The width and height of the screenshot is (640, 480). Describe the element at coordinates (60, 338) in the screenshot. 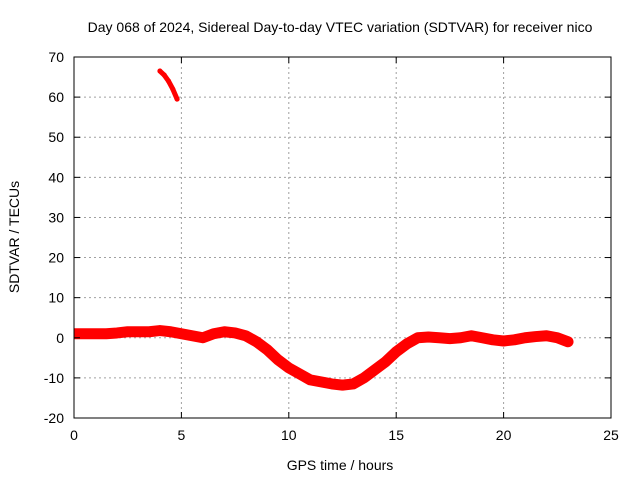

I see `y-tick-label: 0` at that location.